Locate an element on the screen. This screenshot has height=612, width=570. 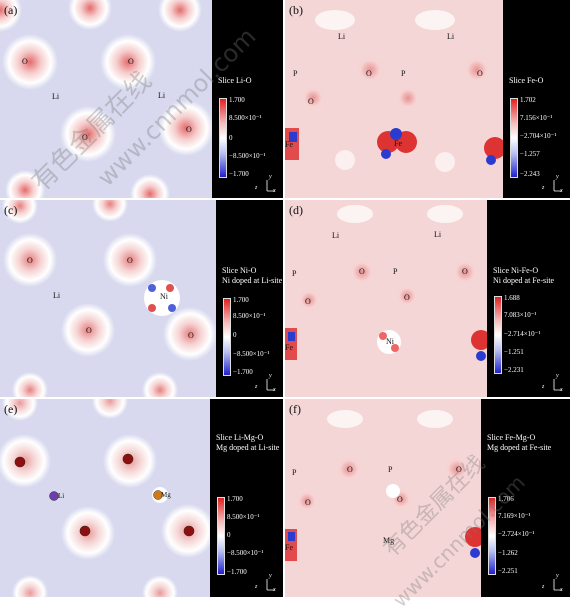
tick-e-3: 0 is located at coordinates (229, 535).